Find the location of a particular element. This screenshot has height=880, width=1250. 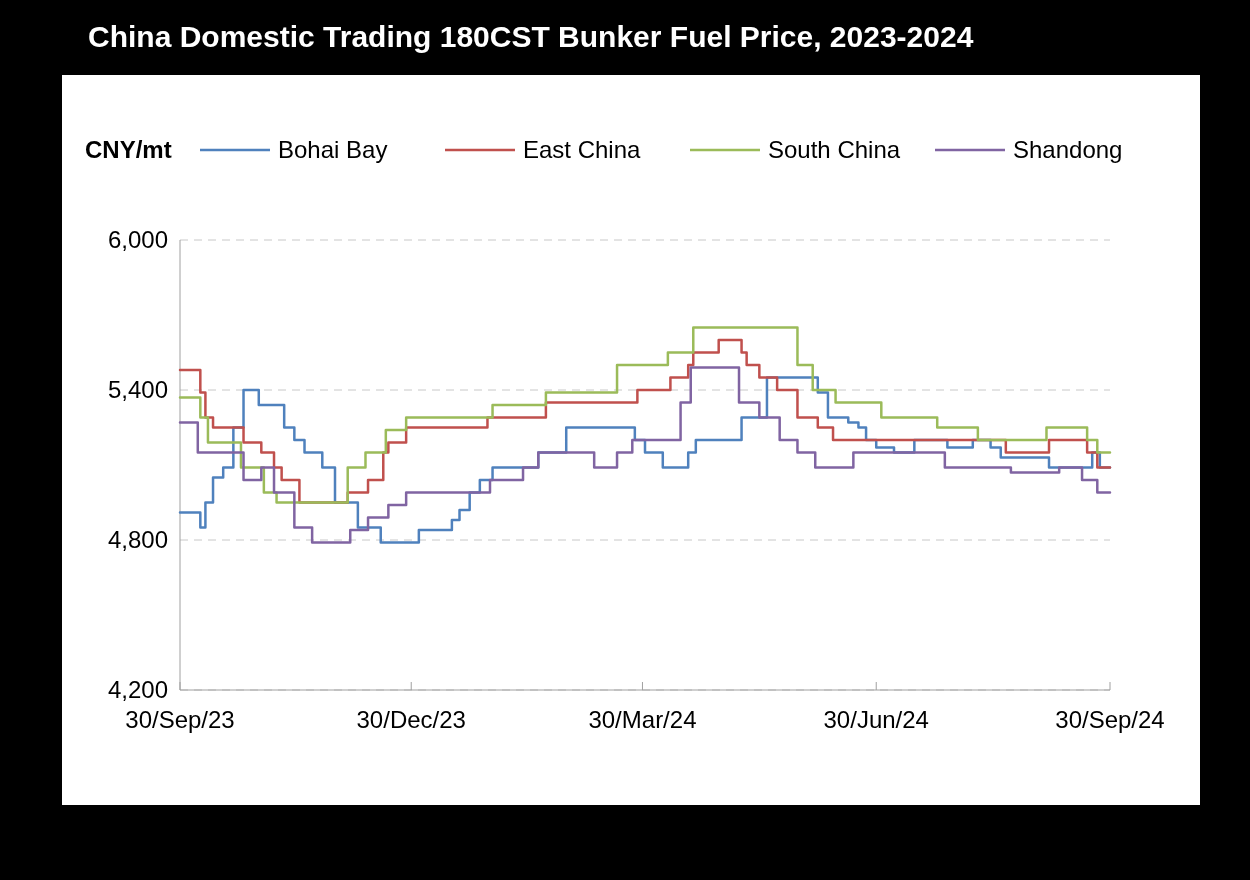

chart-title: China Domestic Trading 180CST Bunker Fuel Price, 2023-2024 is located at coordinates (531, 36).